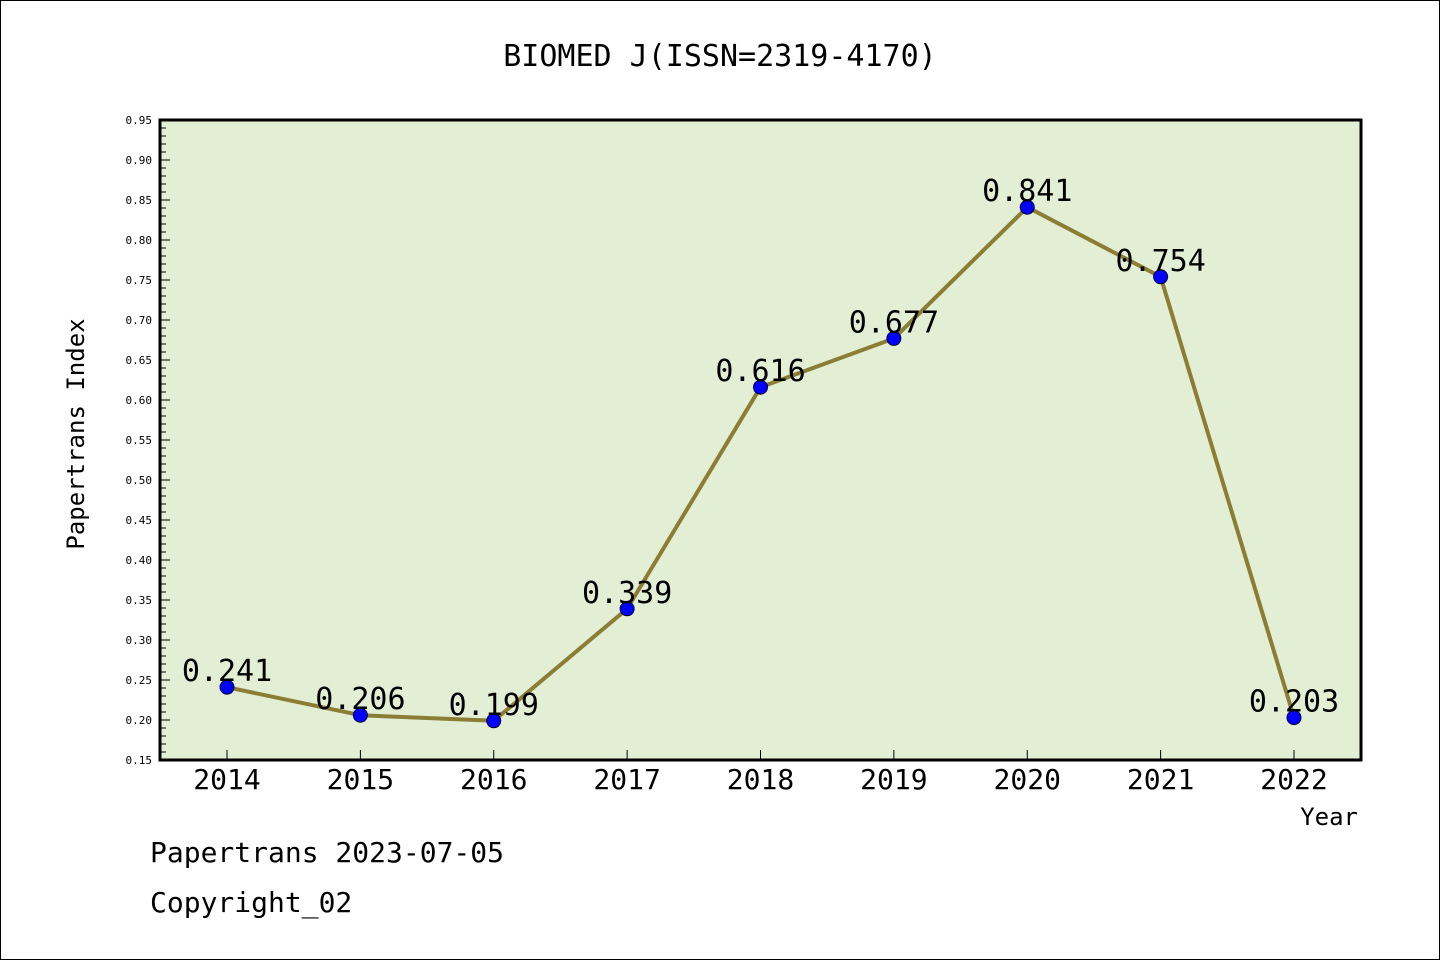 This screenshot has width=1440, height=960. Describe the element at coordinates (1329, 817) in the screenshot. I see `x-axis-label: Year` at that location.